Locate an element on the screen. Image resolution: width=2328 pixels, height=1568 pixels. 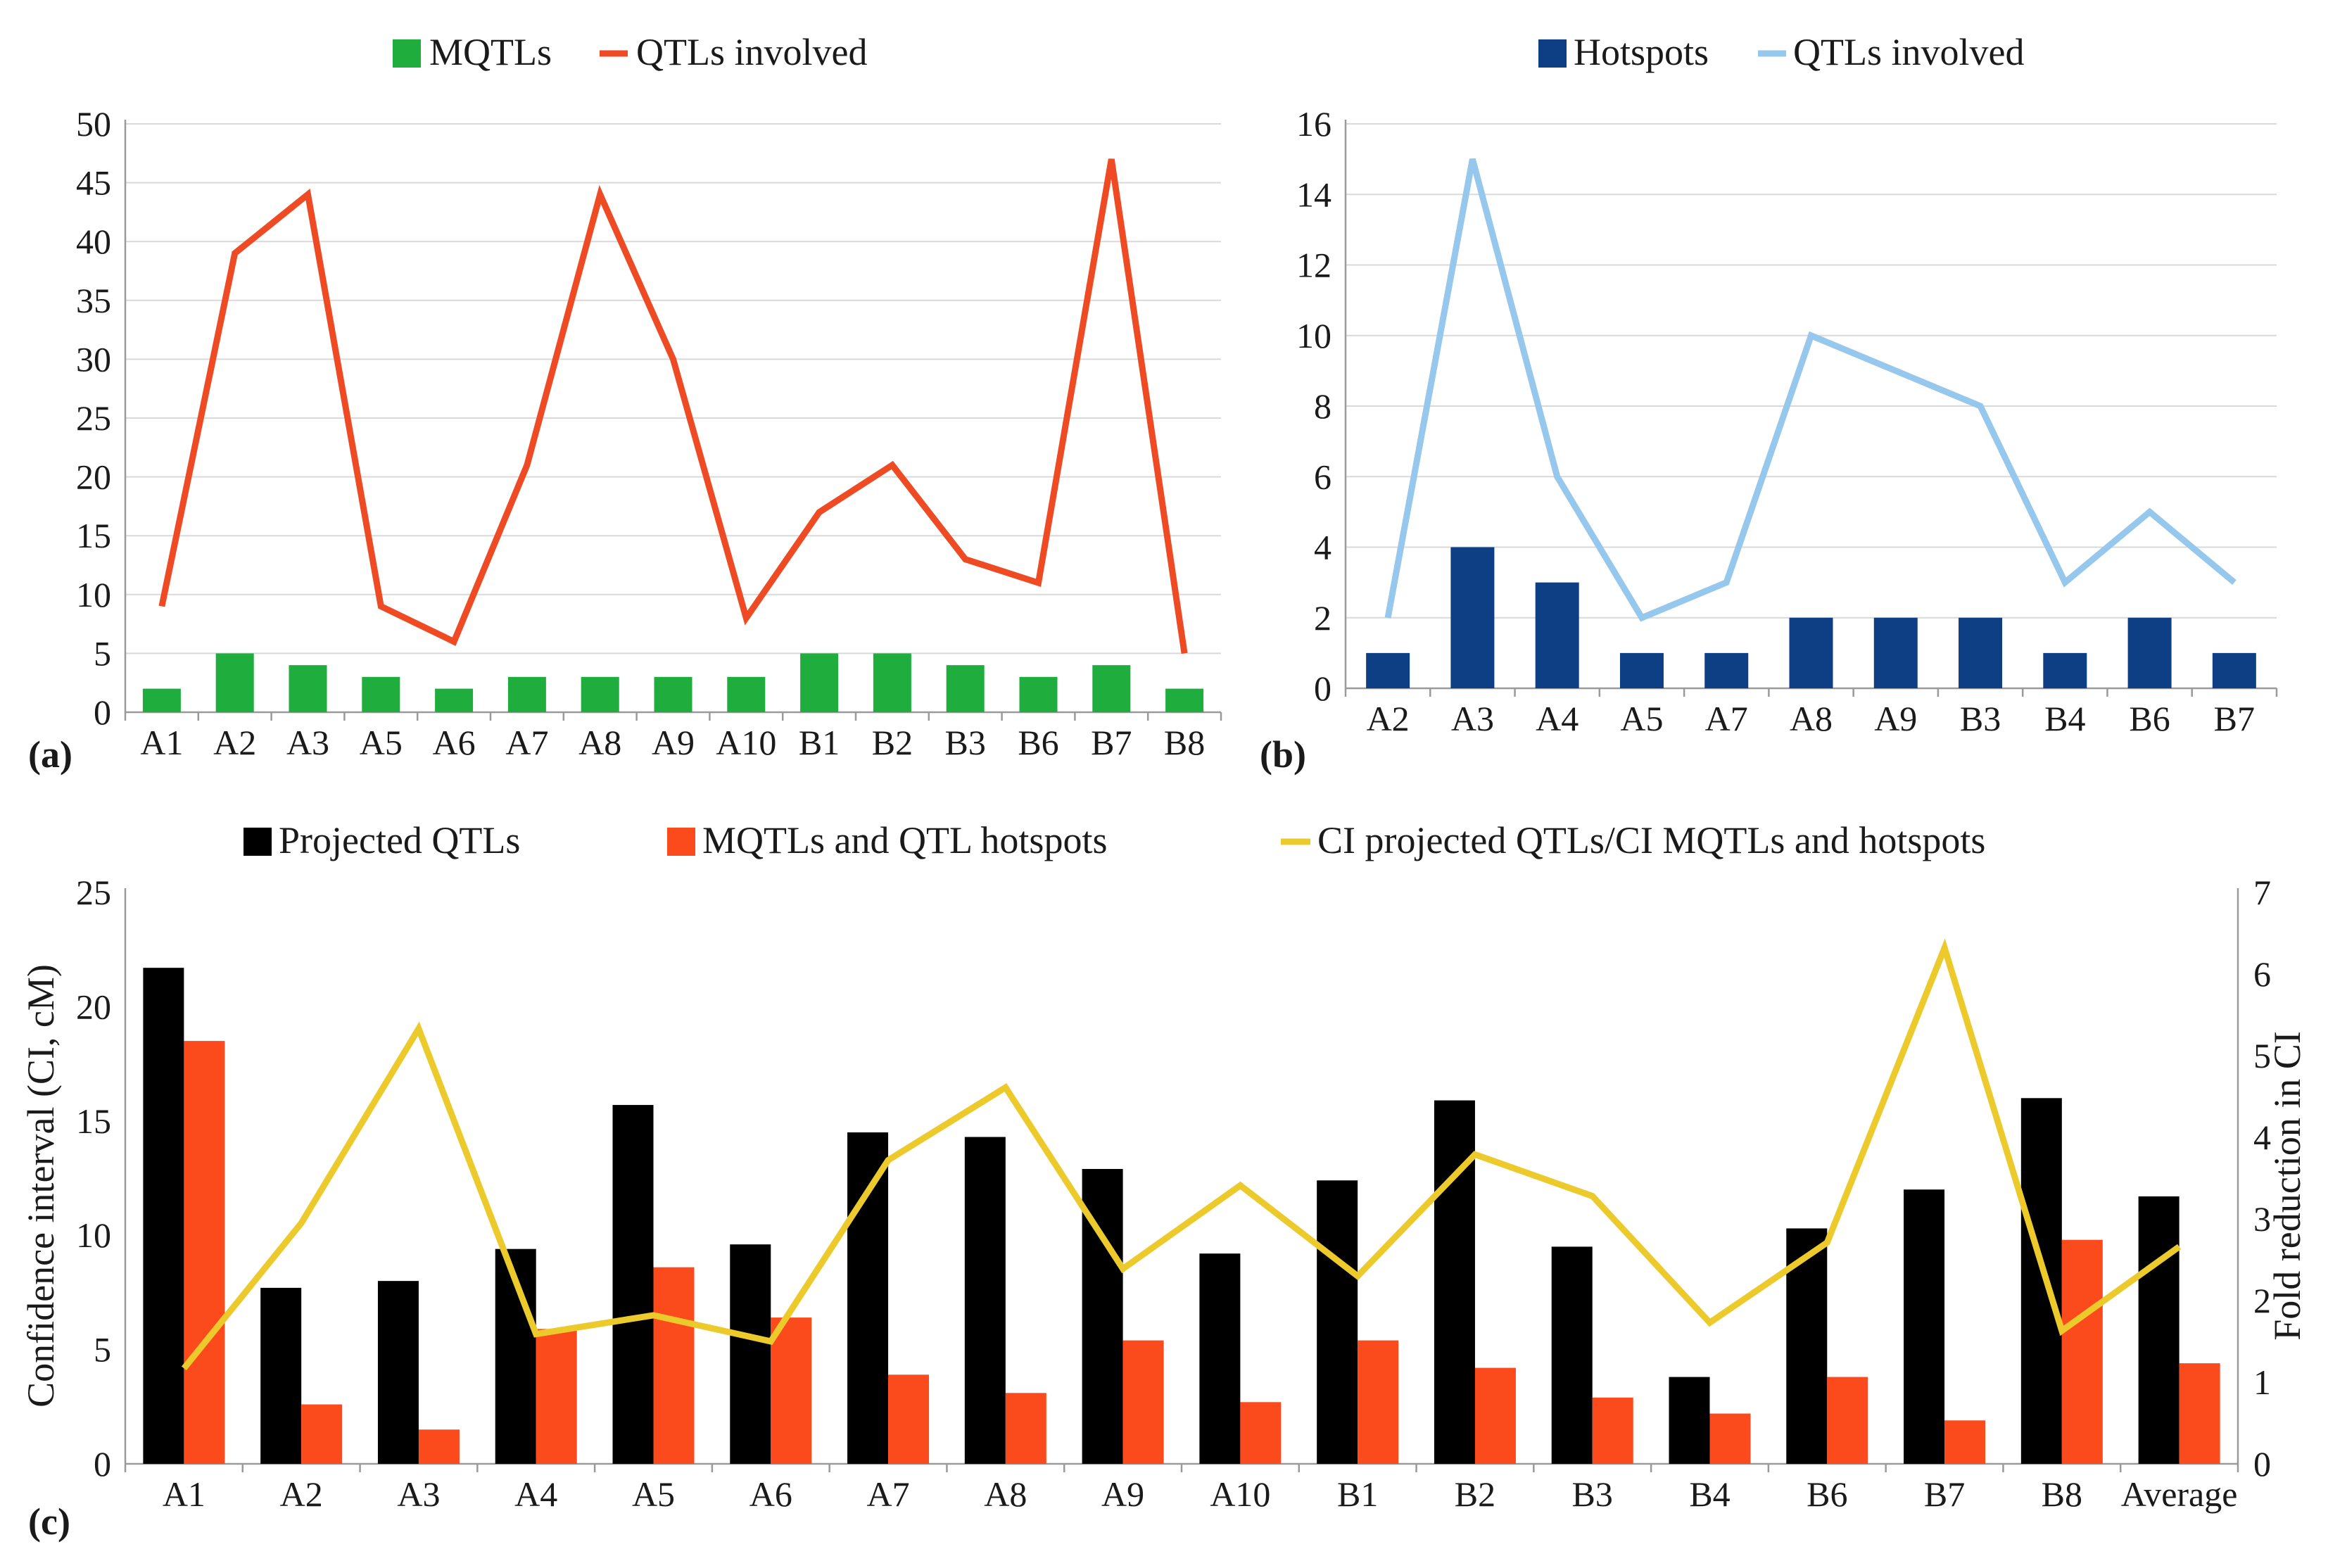
legend-c-projected-swatch is located at coordinates (257, 842).